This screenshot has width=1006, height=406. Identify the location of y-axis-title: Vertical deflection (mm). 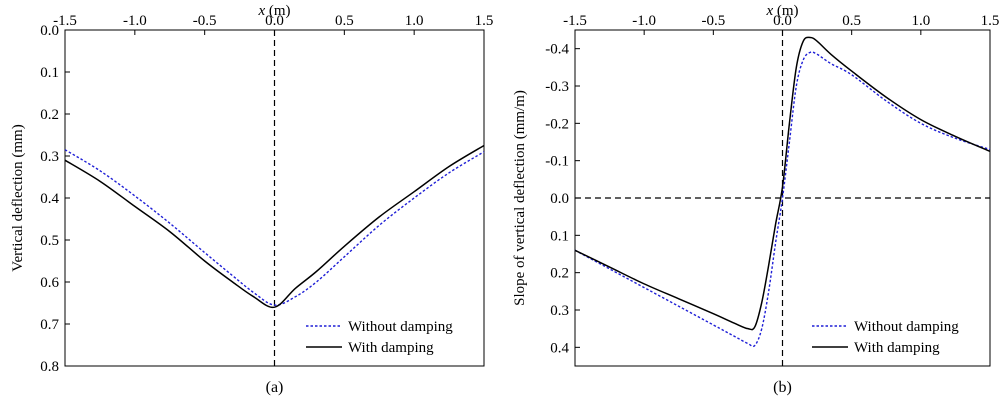
(18, 197).